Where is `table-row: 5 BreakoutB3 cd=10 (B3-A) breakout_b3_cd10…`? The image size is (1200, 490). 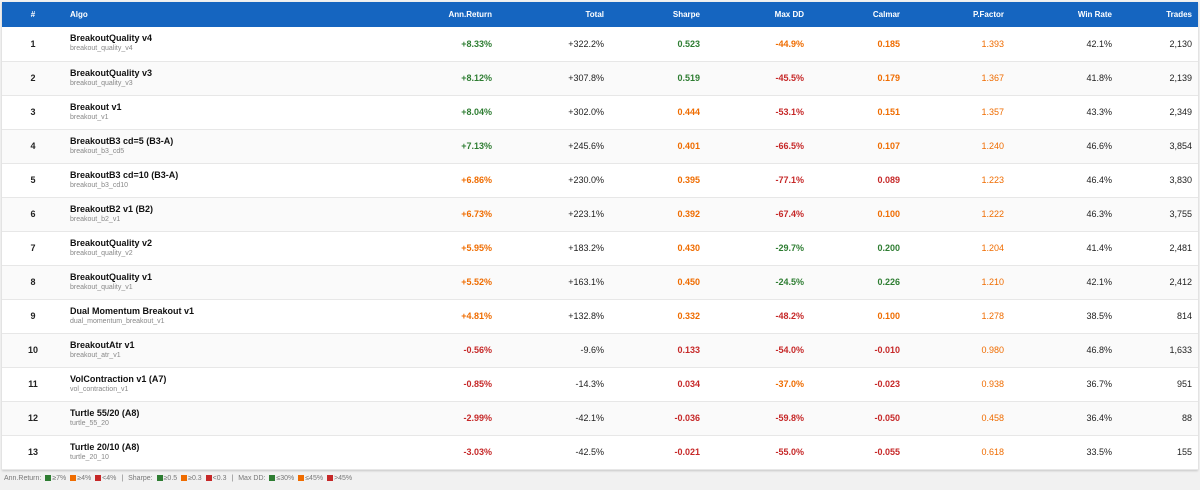 table-row: 5 BreakoutB3 cd=10 (B3-A) breakout_b3_cd10… is located at coordinates (600, 180).